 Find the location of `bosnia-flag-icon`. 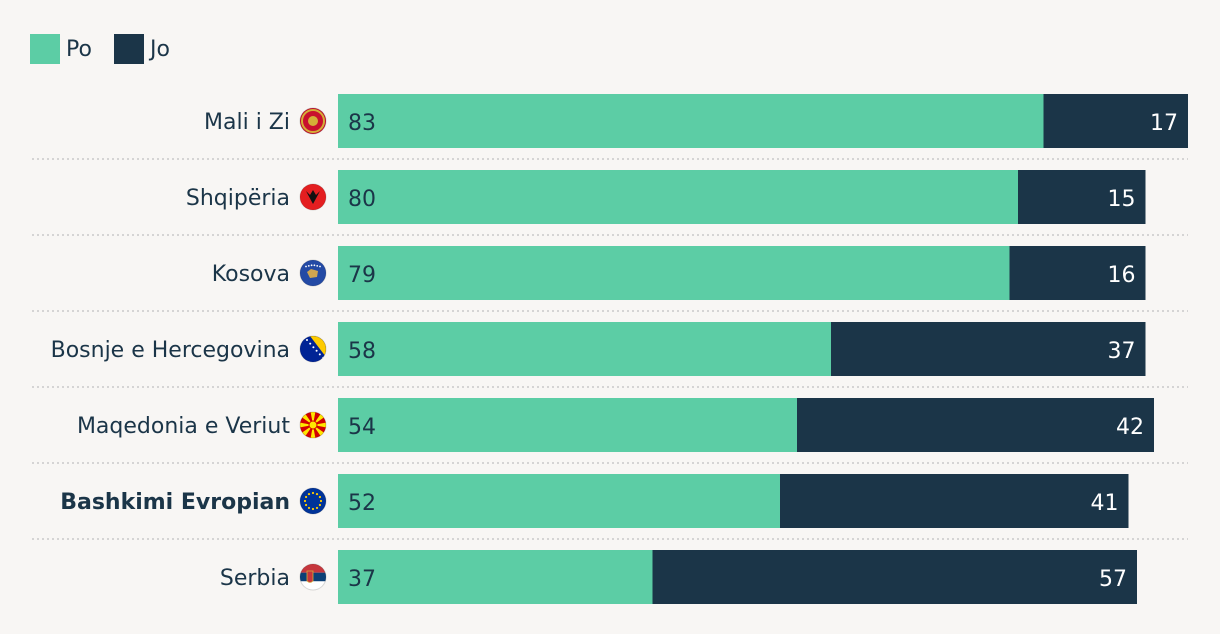

bosnia-flag-icon is located at coordinates (313, 349).